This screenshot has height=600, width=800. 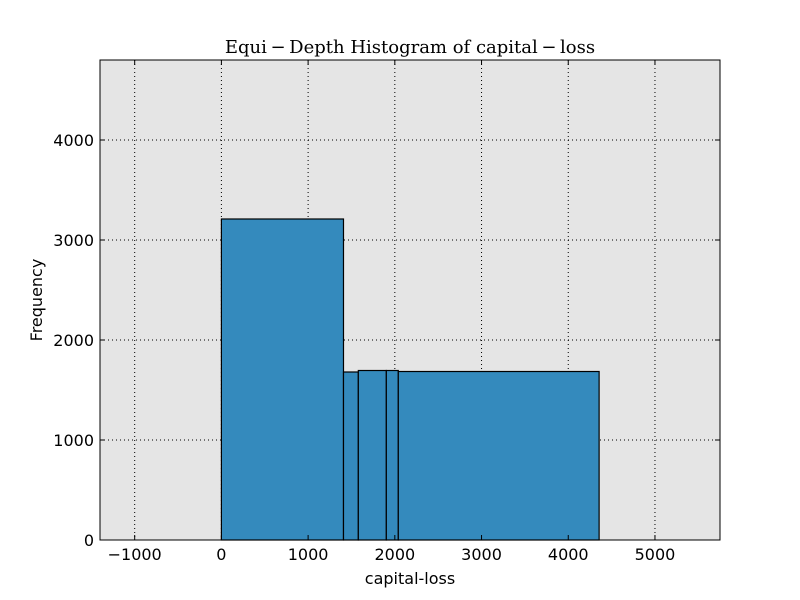 What do you see at coordinates (410, 47) in the screenshot?
I see `chart-title: Equi − Depth Histogram of capital − loss` at bounding box center [410, 47].